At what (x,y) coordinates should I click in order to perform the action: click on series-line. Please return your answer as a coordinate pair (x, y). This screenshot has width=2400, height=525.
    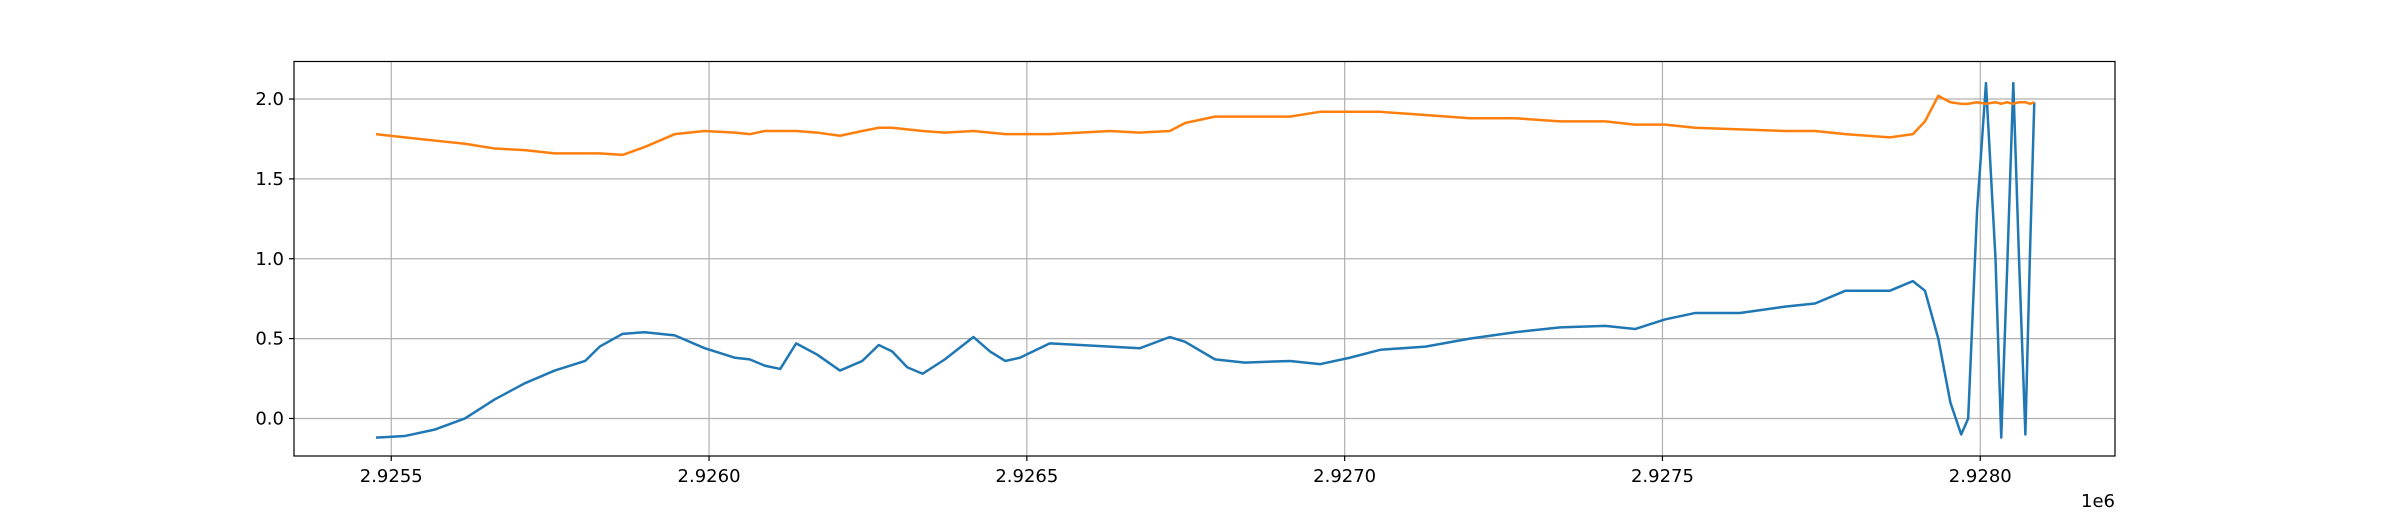
    Looking at the image, I should click on (1205, 125).